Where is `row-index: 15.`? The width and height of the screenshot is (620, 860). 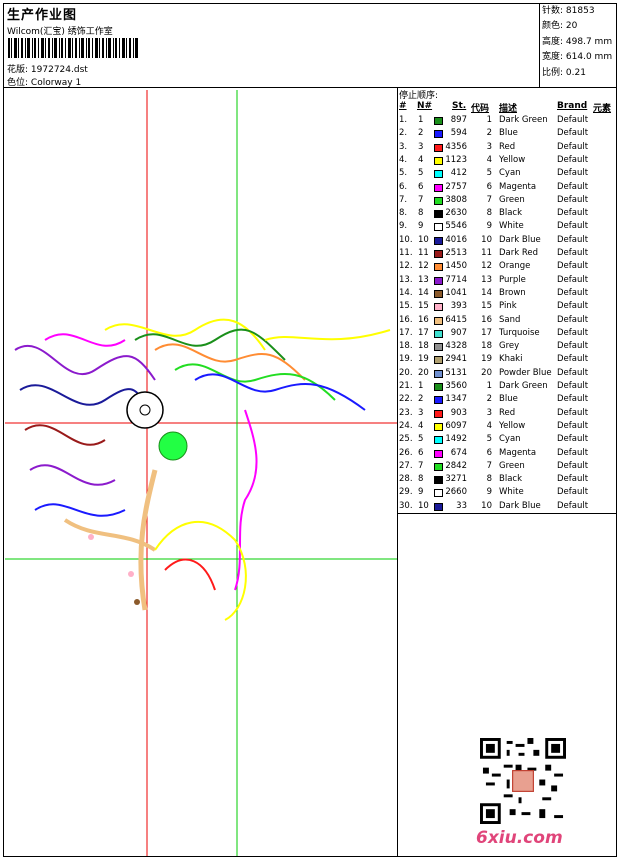 row-index: 15. is located at coordinates (406, 306).